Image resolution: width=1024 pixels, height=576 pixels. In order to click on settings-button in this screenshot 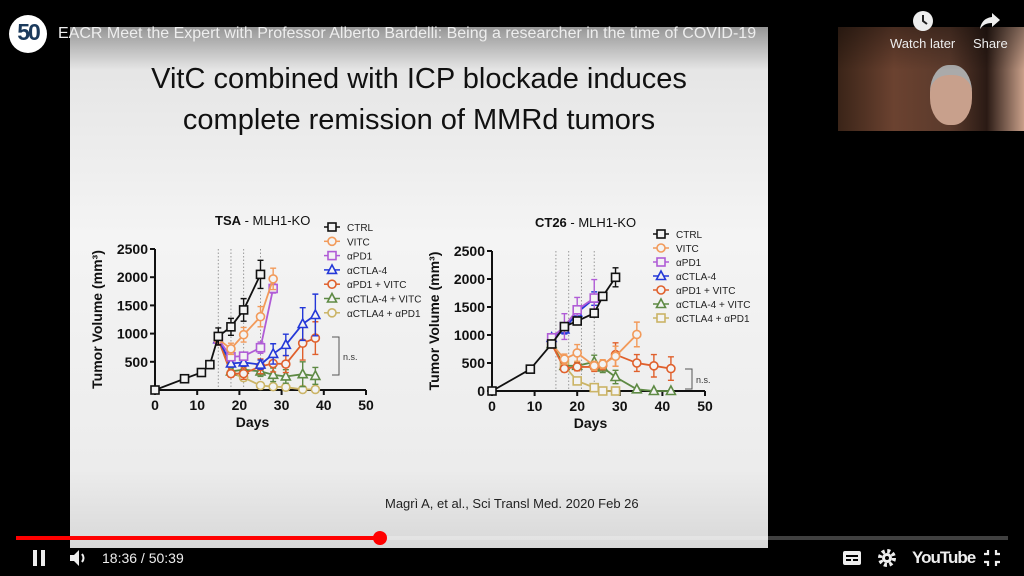, I will do `click(887, 558)`.